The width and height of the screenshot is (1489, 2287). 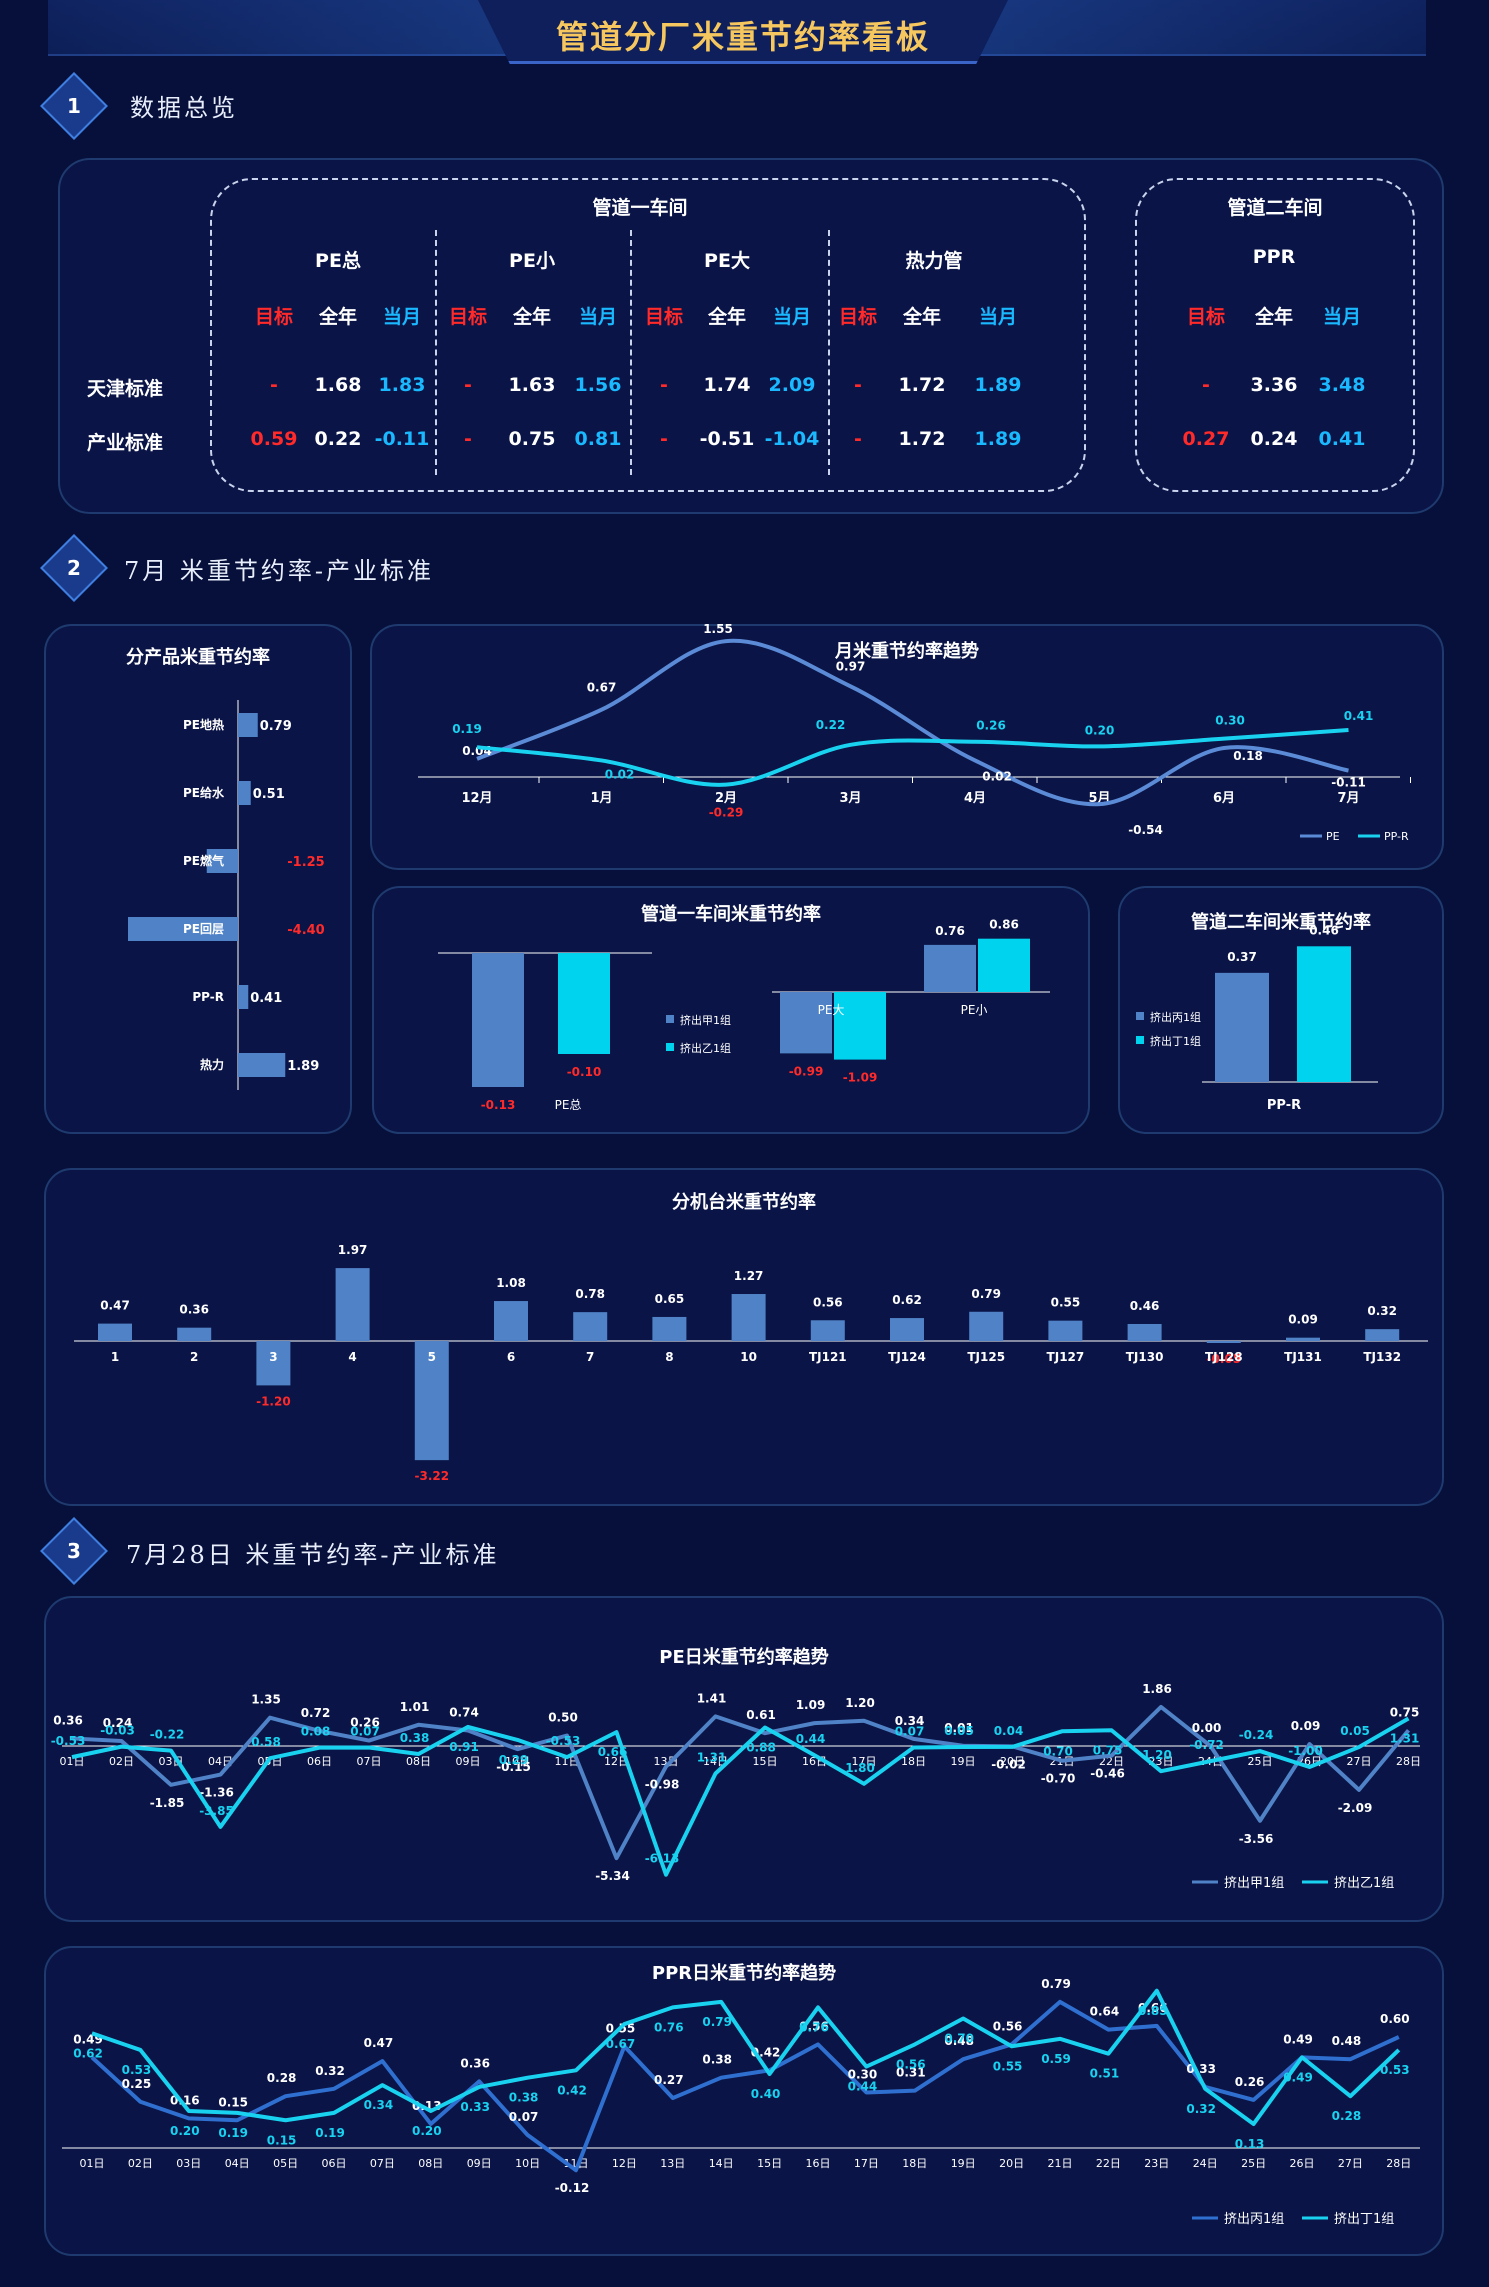 I want to click on category-label: PP-R, so click(x=208, y=997).